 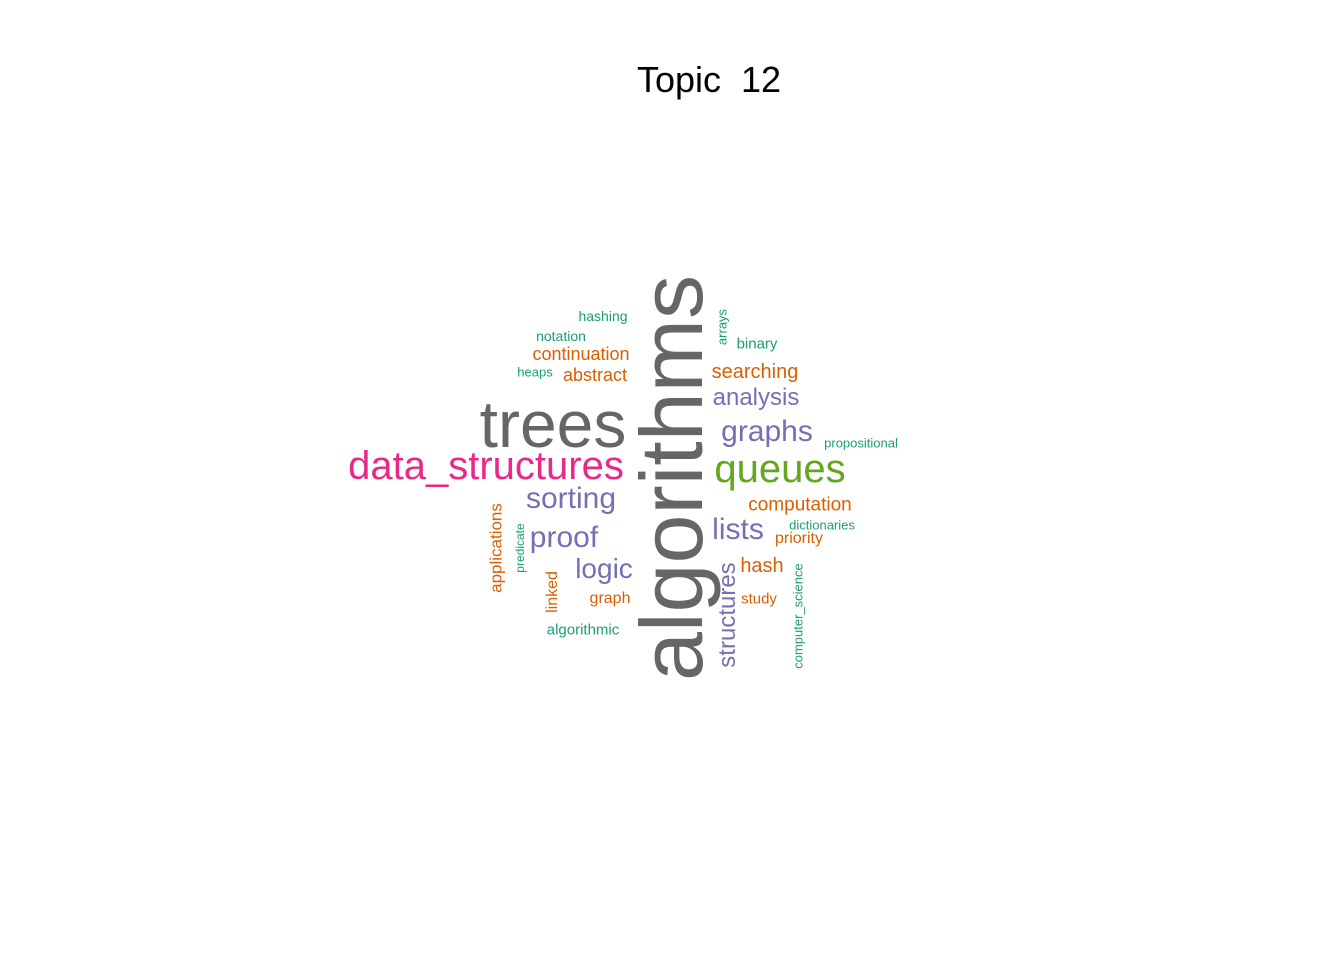 What do you see at coordinates (800, 505) in the screenshot?
I see `word-computation: computation` at bounding box center [800, 505].